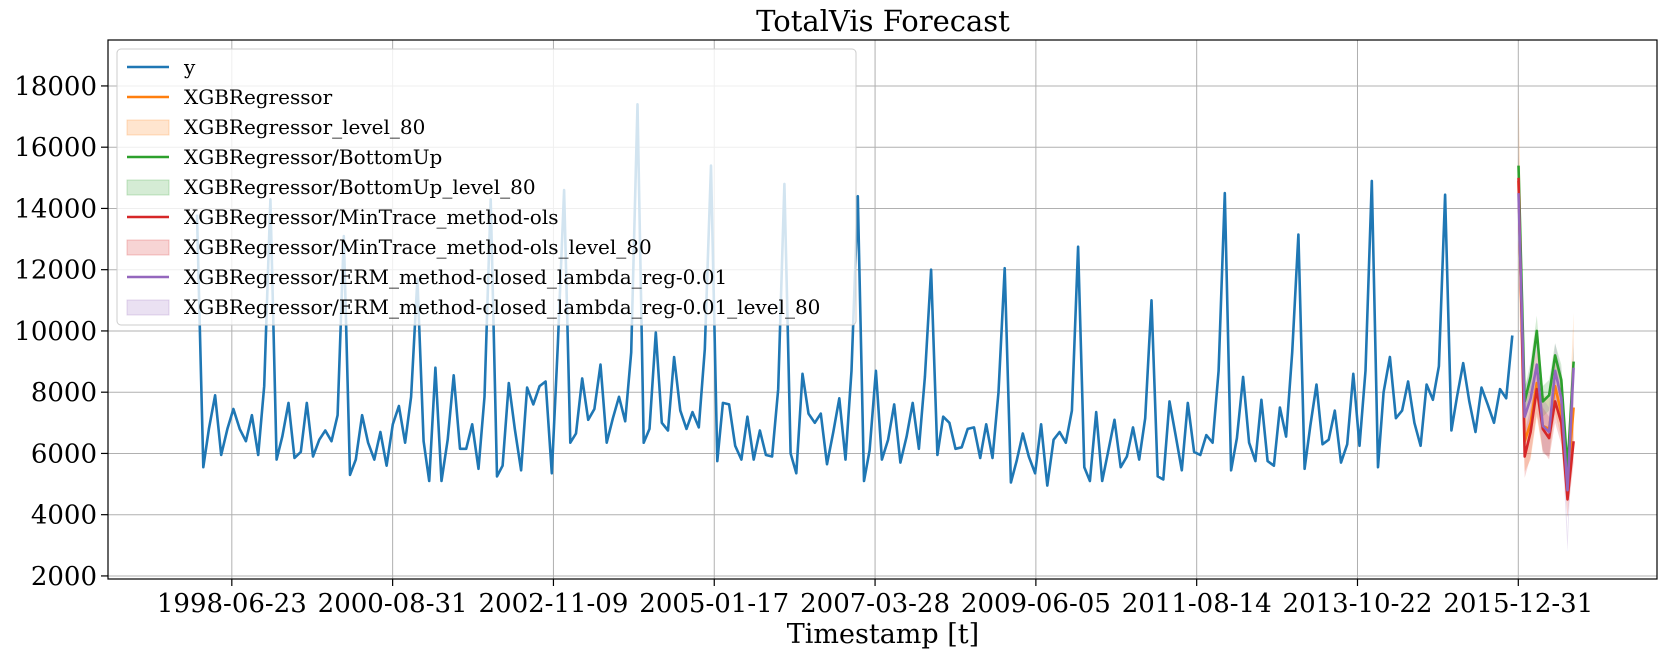 The width and height of the screenshot is (1667, 658). What do you see at coordinates (64, 393) in the screenshot?
I see `y-tick-label: 8000` at bounding box center [64, 393].